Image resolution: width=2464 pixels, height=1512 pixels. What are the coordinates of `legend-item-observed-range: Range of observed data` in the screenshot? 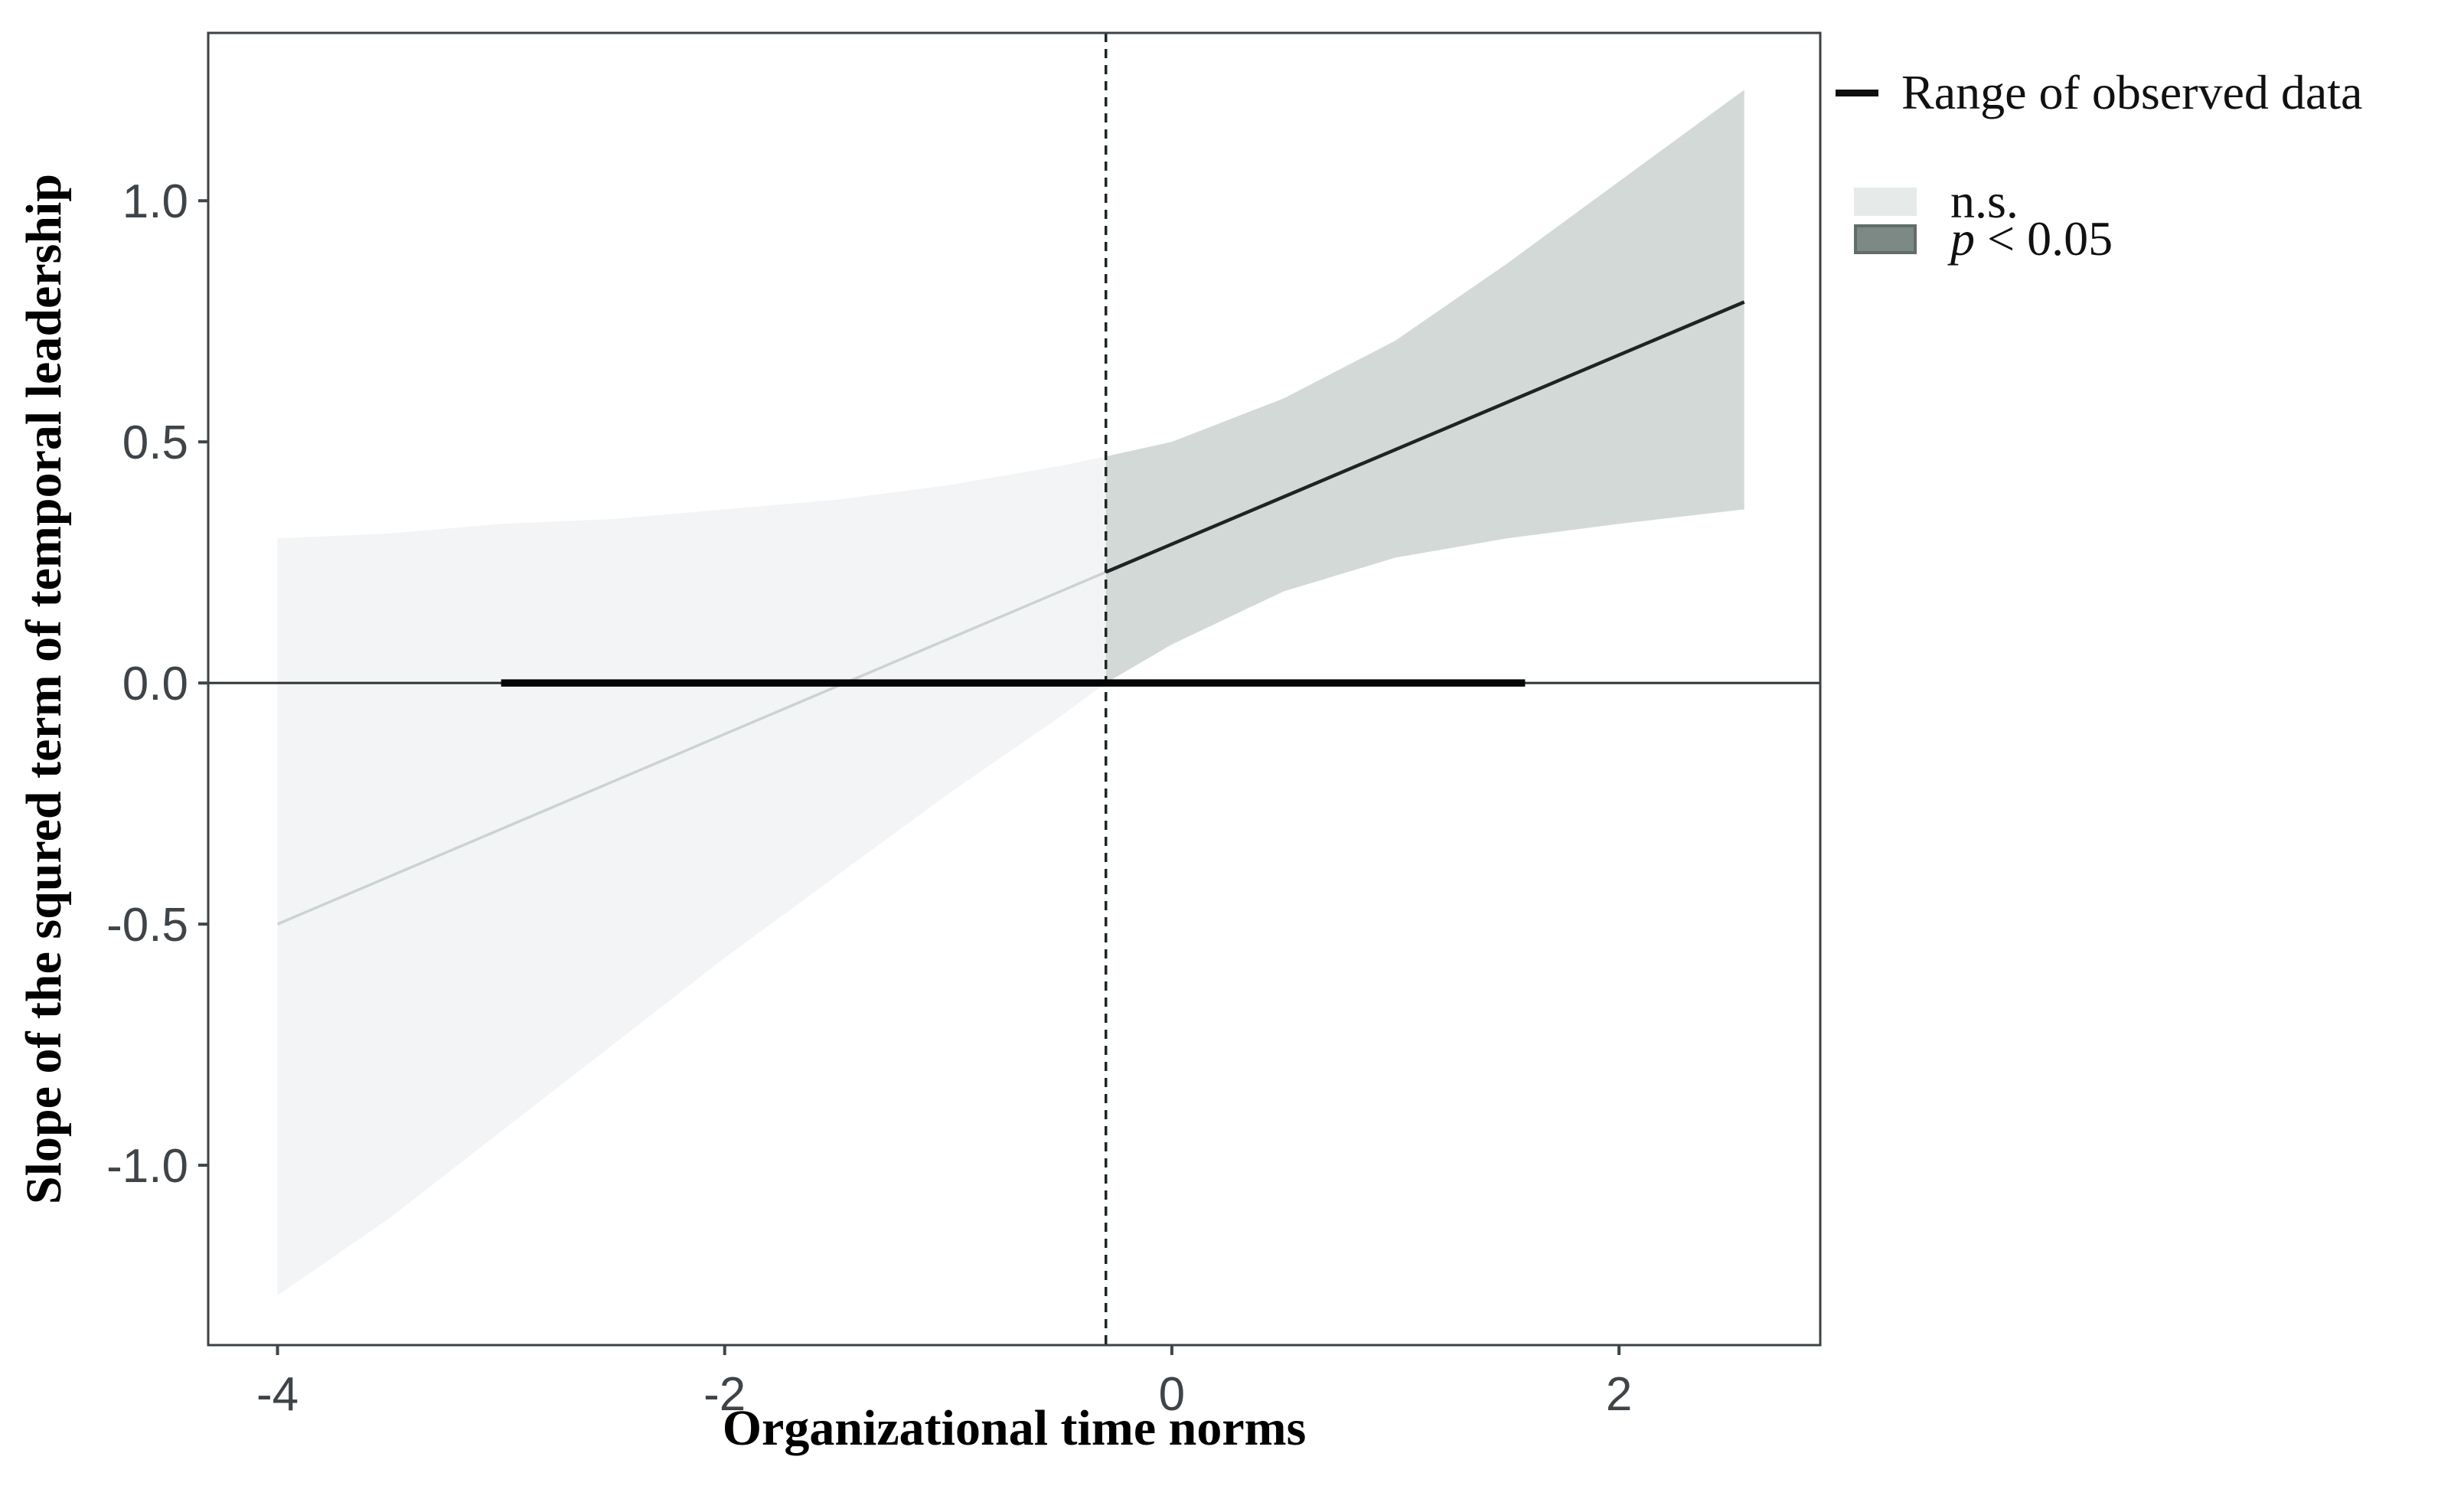 It's located at (2099, 92).